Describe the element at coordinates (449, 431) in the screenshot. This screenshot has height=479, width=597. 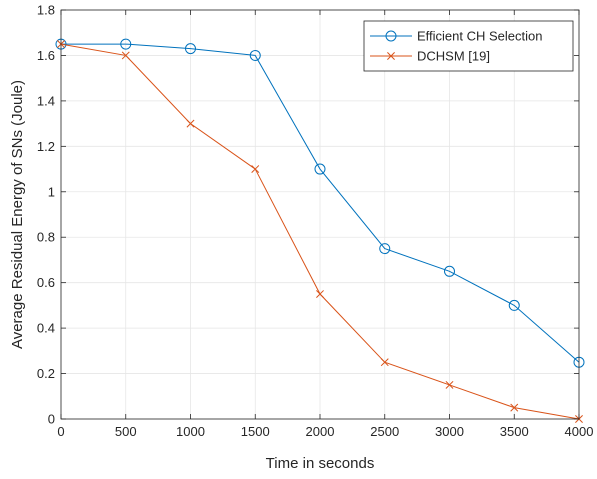
I see `x-tick-label: 3000` at that location.